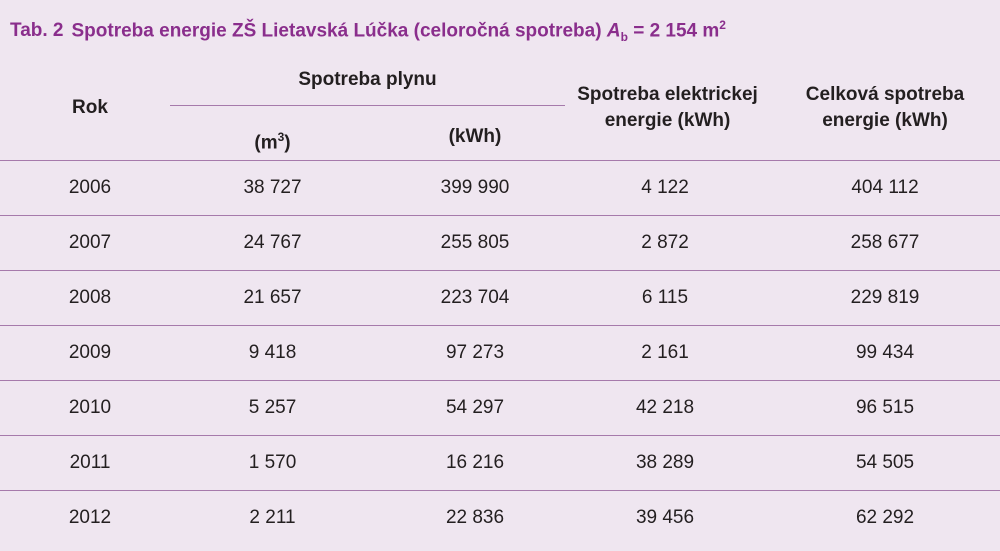 Image resolution: width=1000 pixels, height=551 pixels. I want to click on header-year: Rok, so click(90, 107).